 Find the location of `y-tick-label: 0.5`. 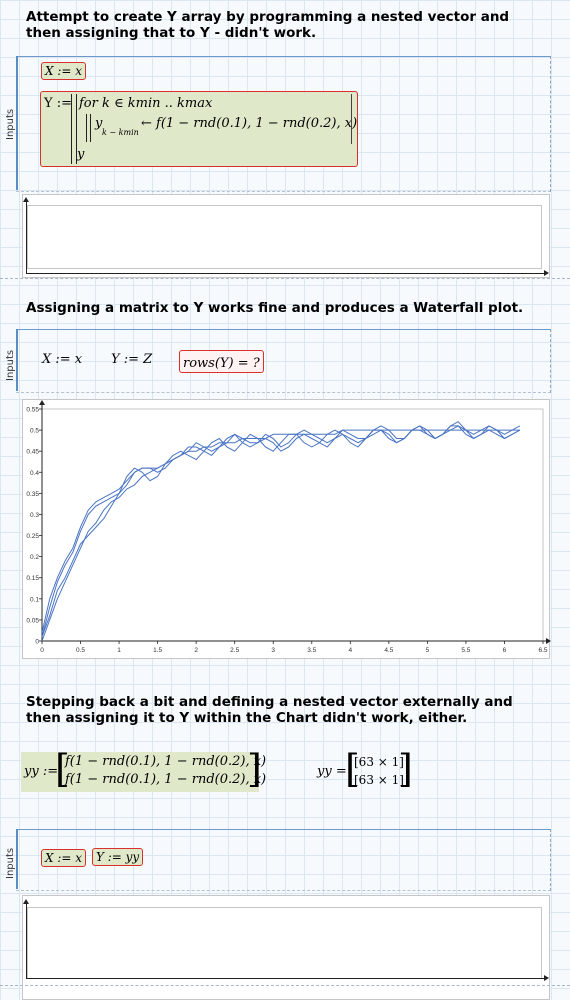

y-tick-label: 0.5 is located at coordinates (34, 431).